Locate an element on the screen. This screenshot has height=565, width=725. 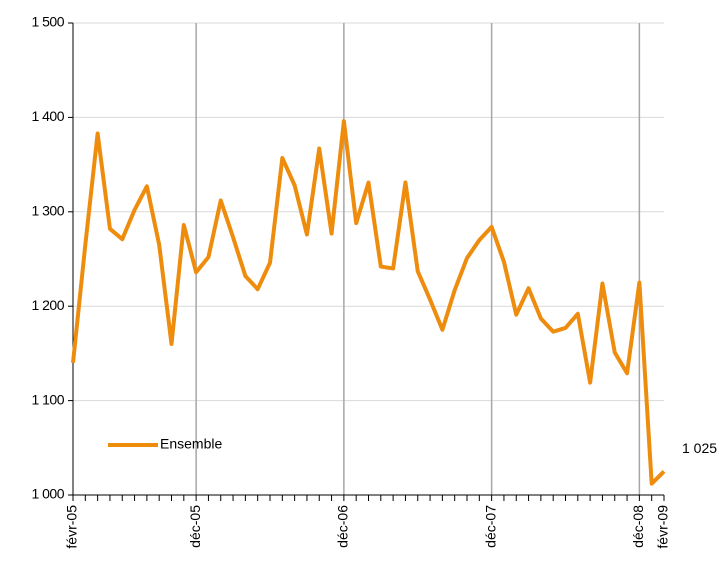
y-tick-label: 1 200 is located at coordinates (47, 305).